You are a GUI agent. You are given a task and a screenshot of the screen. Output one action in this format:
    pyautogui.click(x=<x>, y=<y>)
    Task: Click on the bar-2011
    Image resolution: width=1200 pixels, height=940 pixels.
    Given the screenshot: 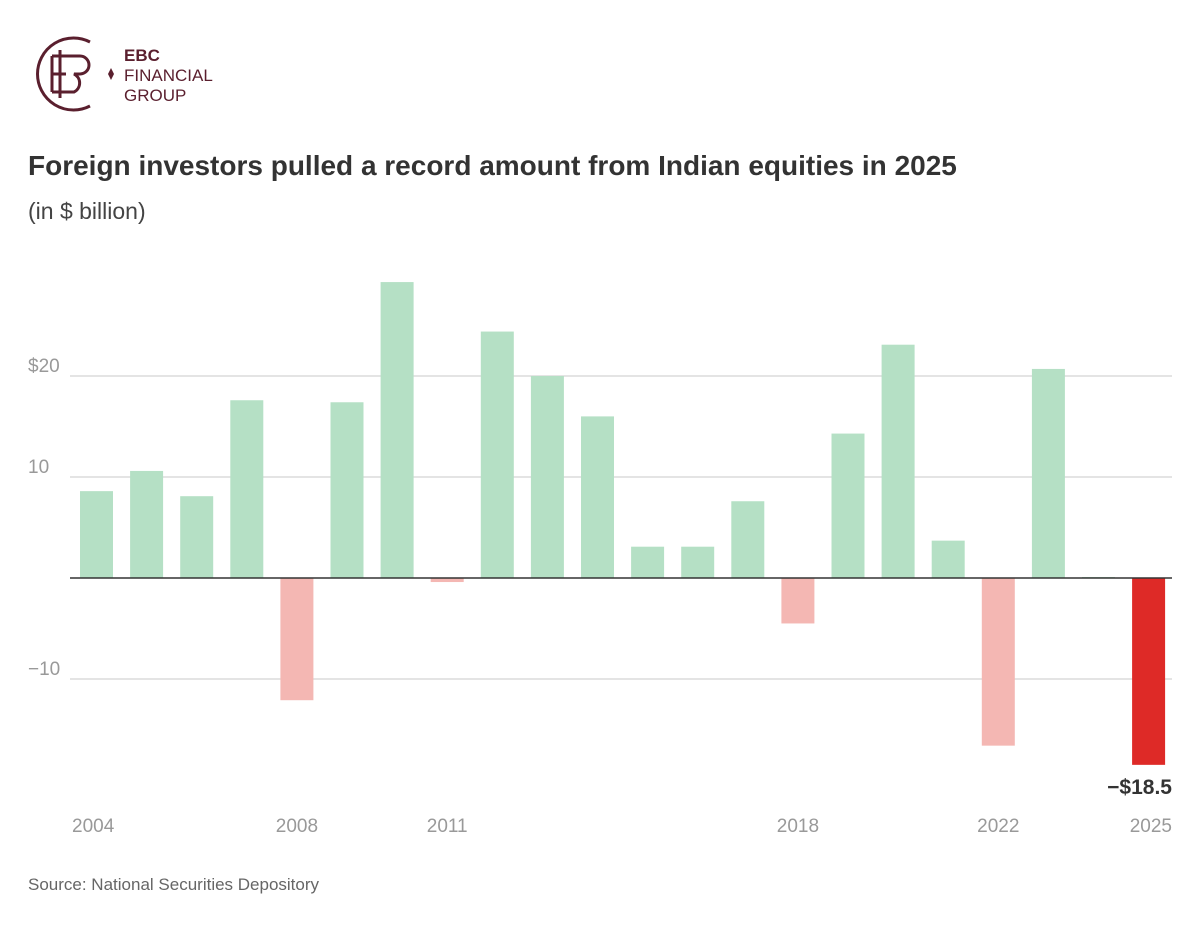 What is the action you would take?
    pyautogui.click(x=447, y=580)
    